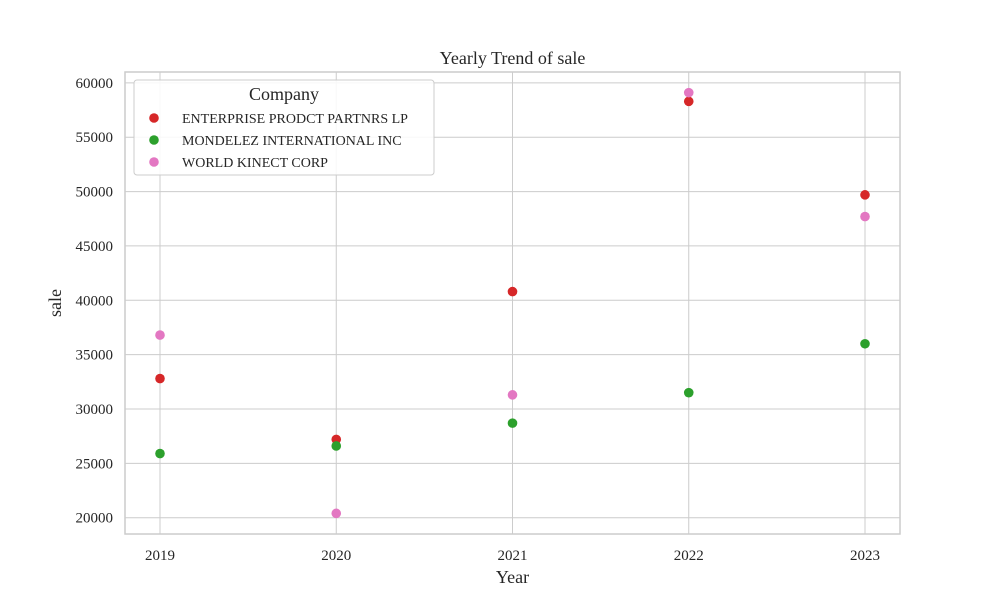 The height and width of the screenshot is (600, 1000). Describe the element at coordinates (95, 247) in the screenshot. I see `y-tick-label: 45000` at that location.